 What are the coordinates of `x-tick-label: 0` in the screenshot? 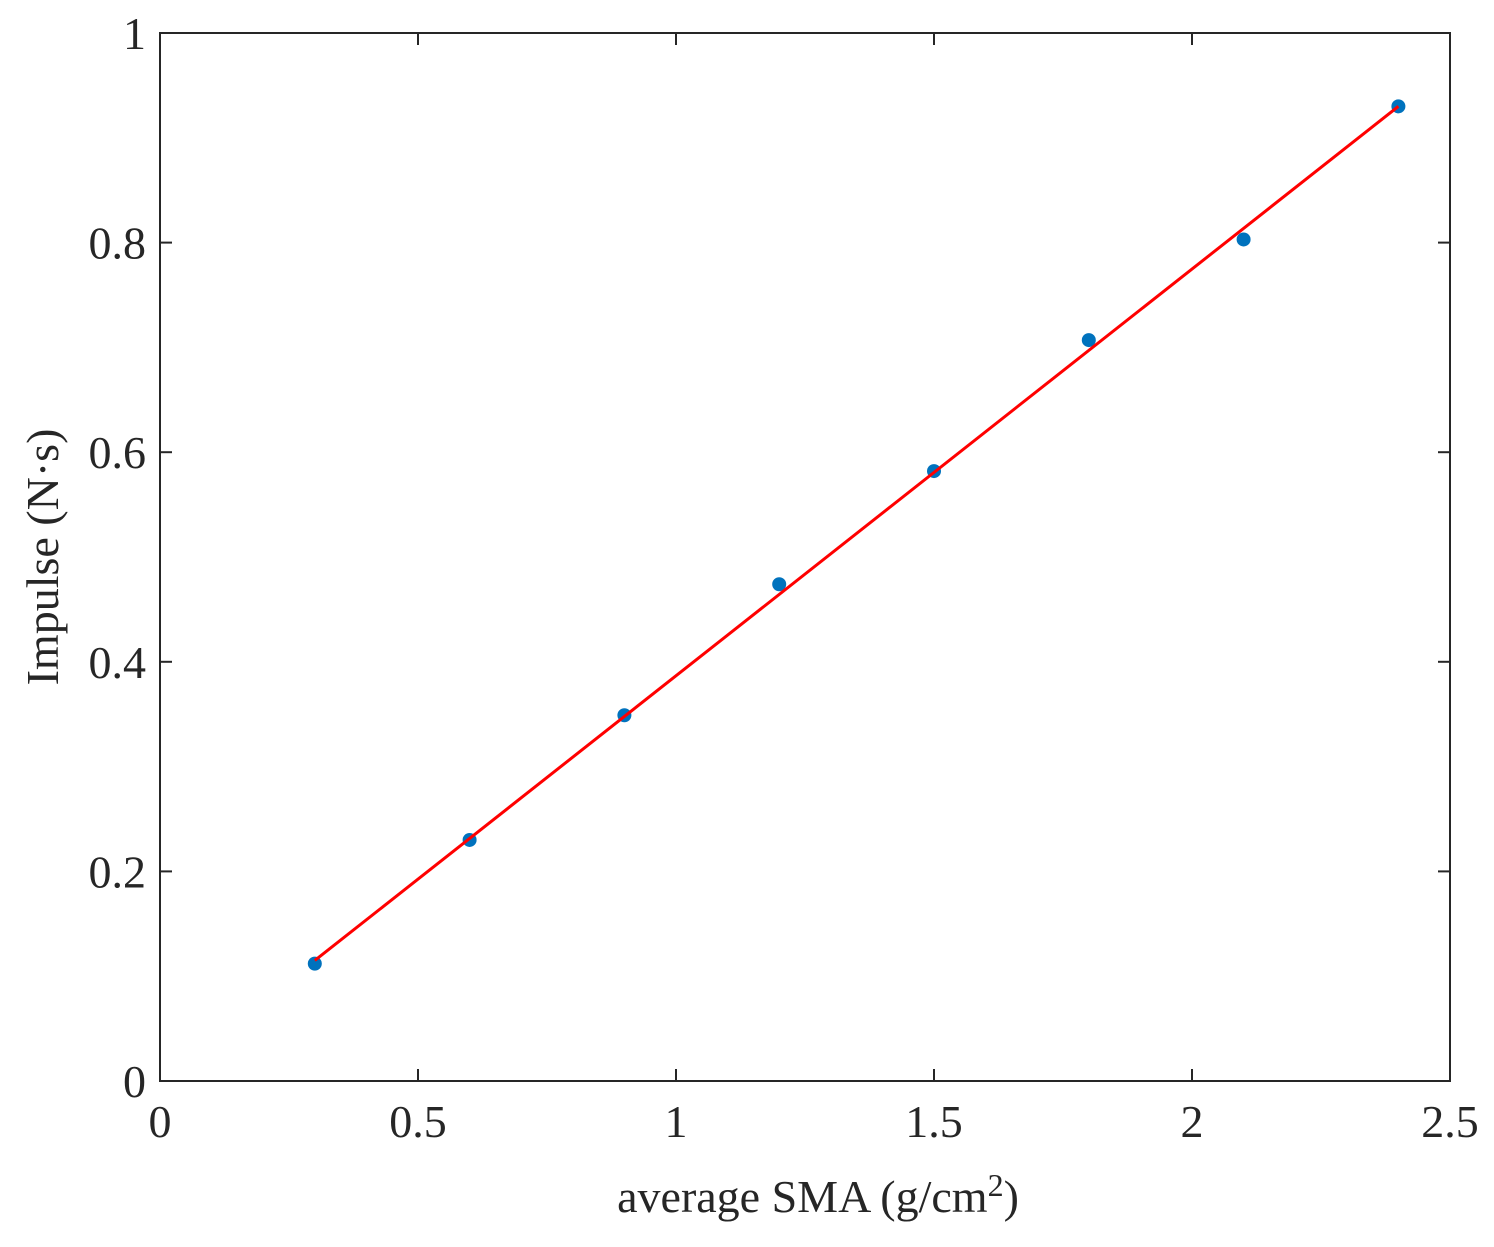 It's located at (160, 1121).